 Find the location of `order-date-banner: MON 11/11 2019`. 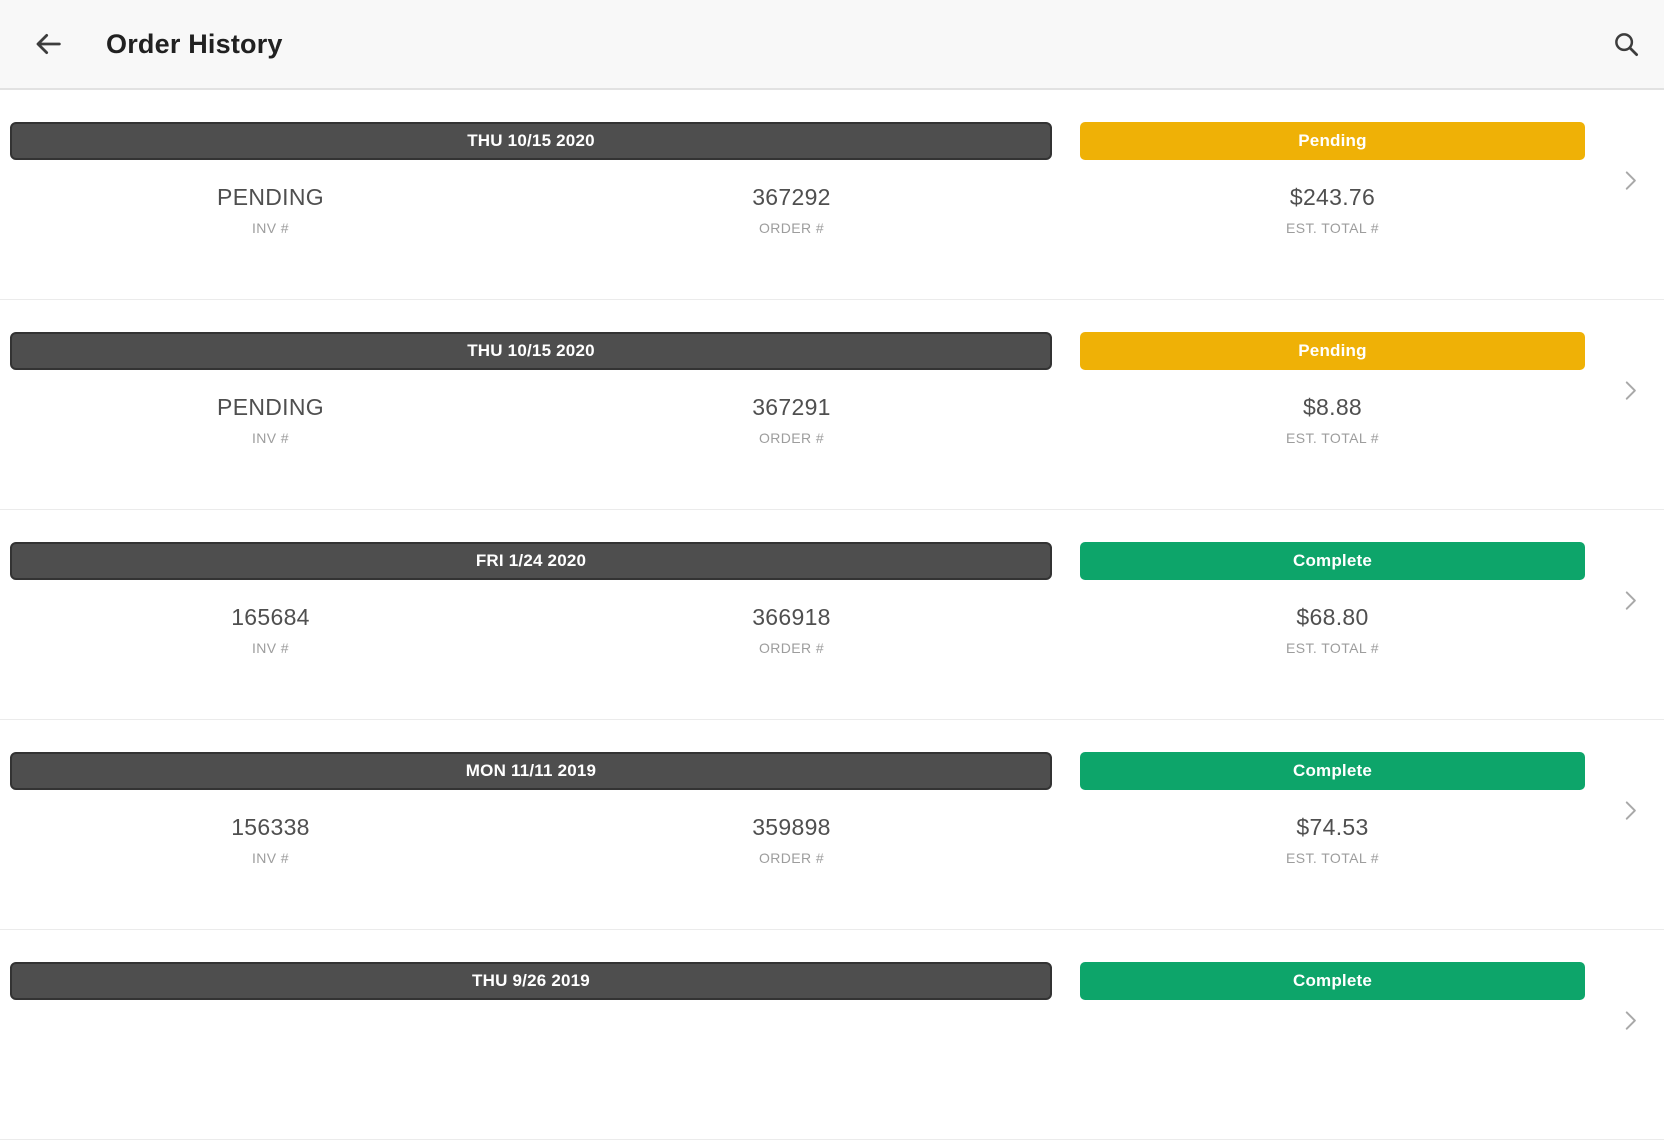

order-date-banner: MON 11/11 2019 is located at coordinates (531, 771).